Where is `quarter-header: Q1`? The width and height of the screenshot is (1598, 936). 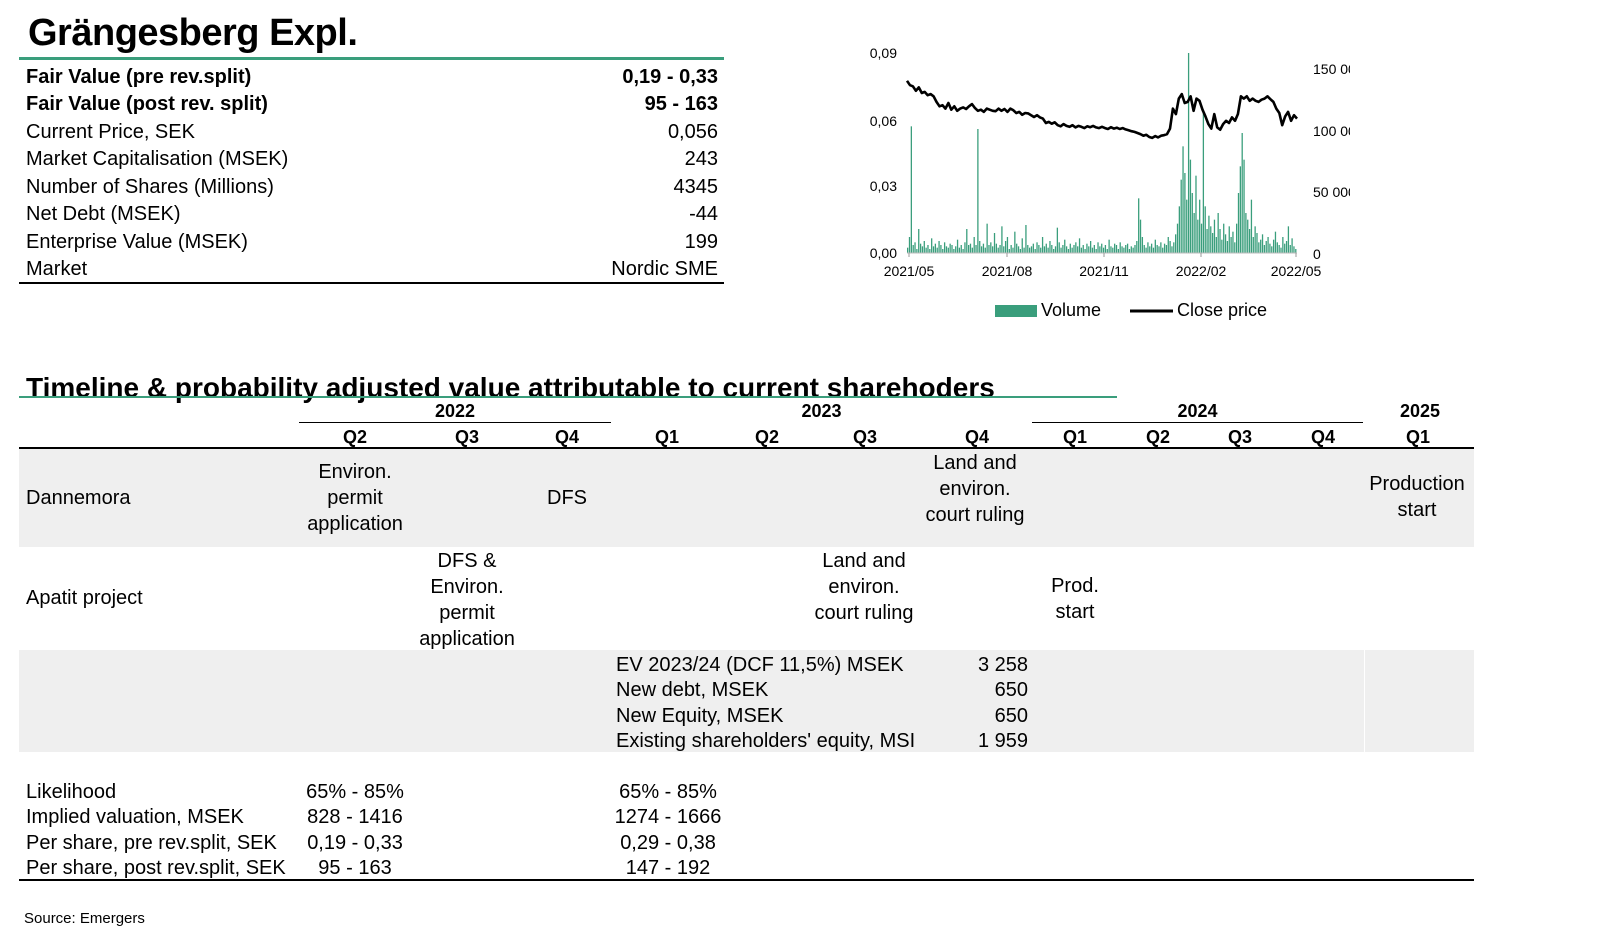 quarter-header: Q1 is located at coordinates (666, 437).